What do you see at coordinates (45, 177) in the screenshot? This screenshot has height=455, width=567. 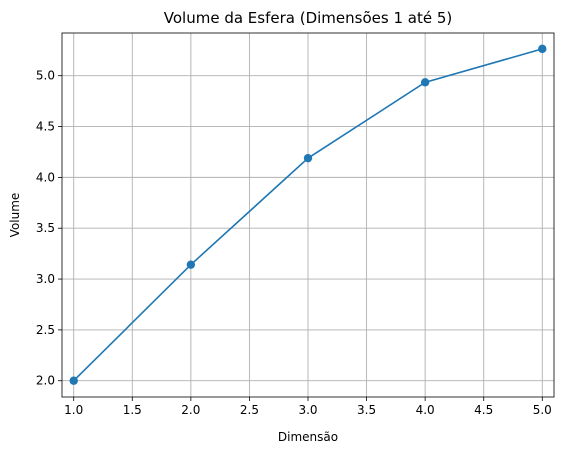 I see `y-tick-label: 4.0` at bounding box center [45, 177].